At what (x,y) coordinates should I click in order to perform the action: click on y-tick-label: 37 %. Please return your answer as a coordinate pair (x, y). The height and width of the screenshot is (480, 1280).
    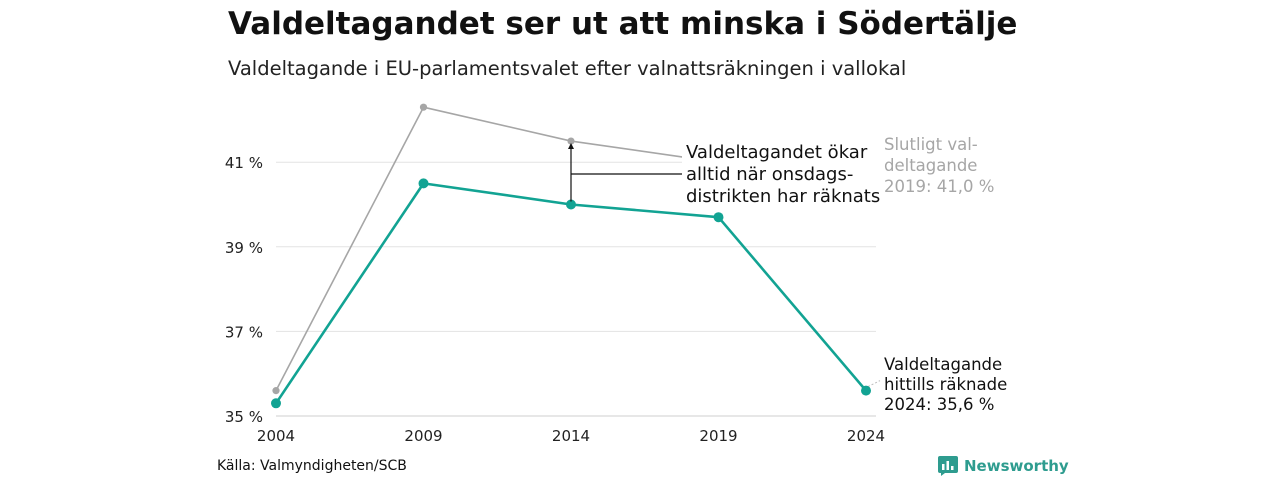
    Looking at the image, I should click on (244, 332).